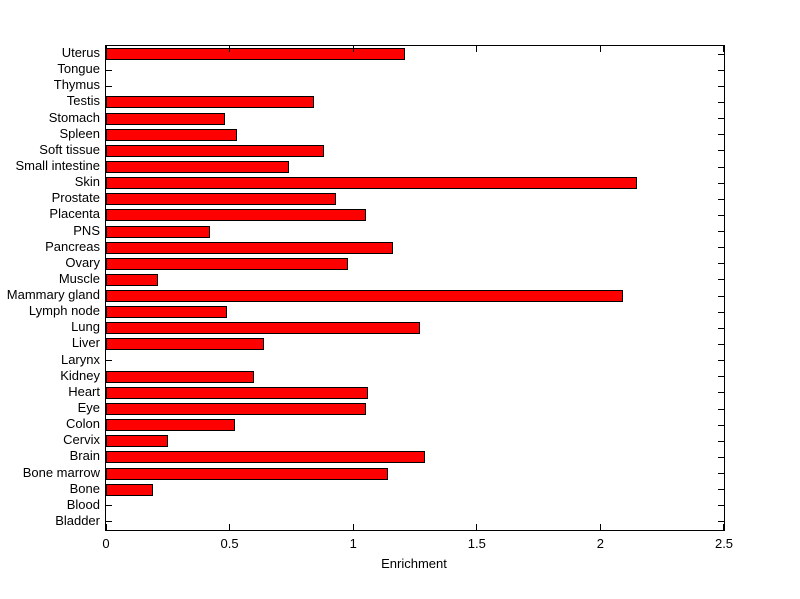 This screenshot has width=800, height=599. I want to click on y-tick-label: Mammary gland, so click(53, 295).